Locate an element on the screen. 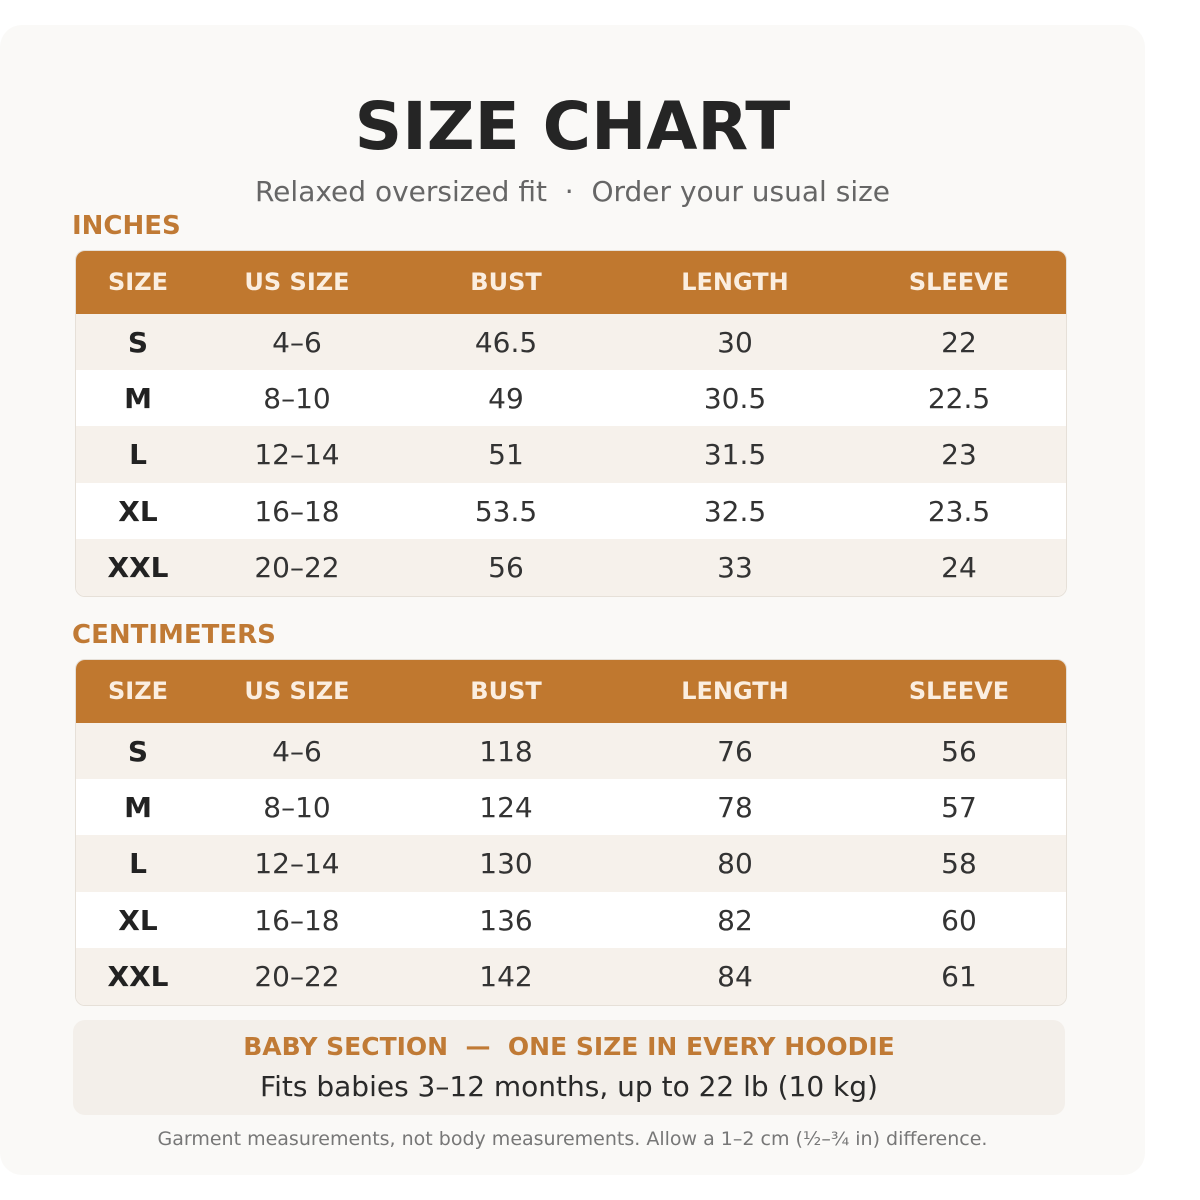 This screenshot has height=1200, width=1200. baby-heading: BABY SECTION — ONE SIZE IN EVERY HOODIE is located at coordinates (569, 1046).